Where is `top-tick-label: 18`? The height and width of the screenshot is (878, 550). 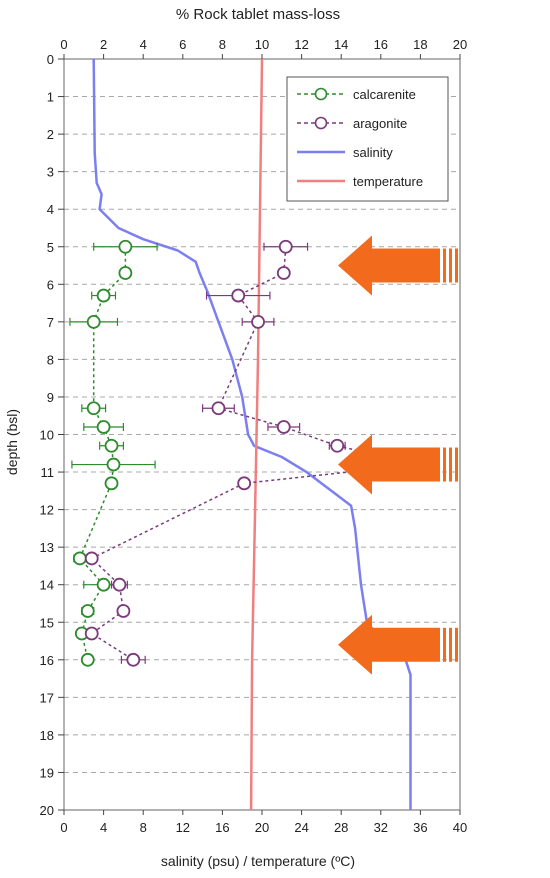 top-tick-label: 18 is located at coordinates (420, 44).